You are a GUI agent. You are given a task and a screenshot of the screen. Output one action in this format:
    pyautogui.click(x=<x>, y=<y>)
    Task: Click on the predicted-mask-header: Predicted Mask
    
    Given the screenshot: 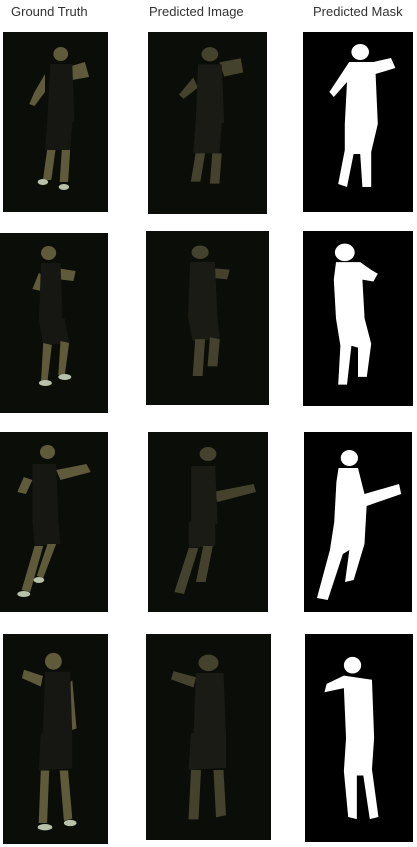 What is the action you would take?
    pyautogui.click(x=358, y=11)
    